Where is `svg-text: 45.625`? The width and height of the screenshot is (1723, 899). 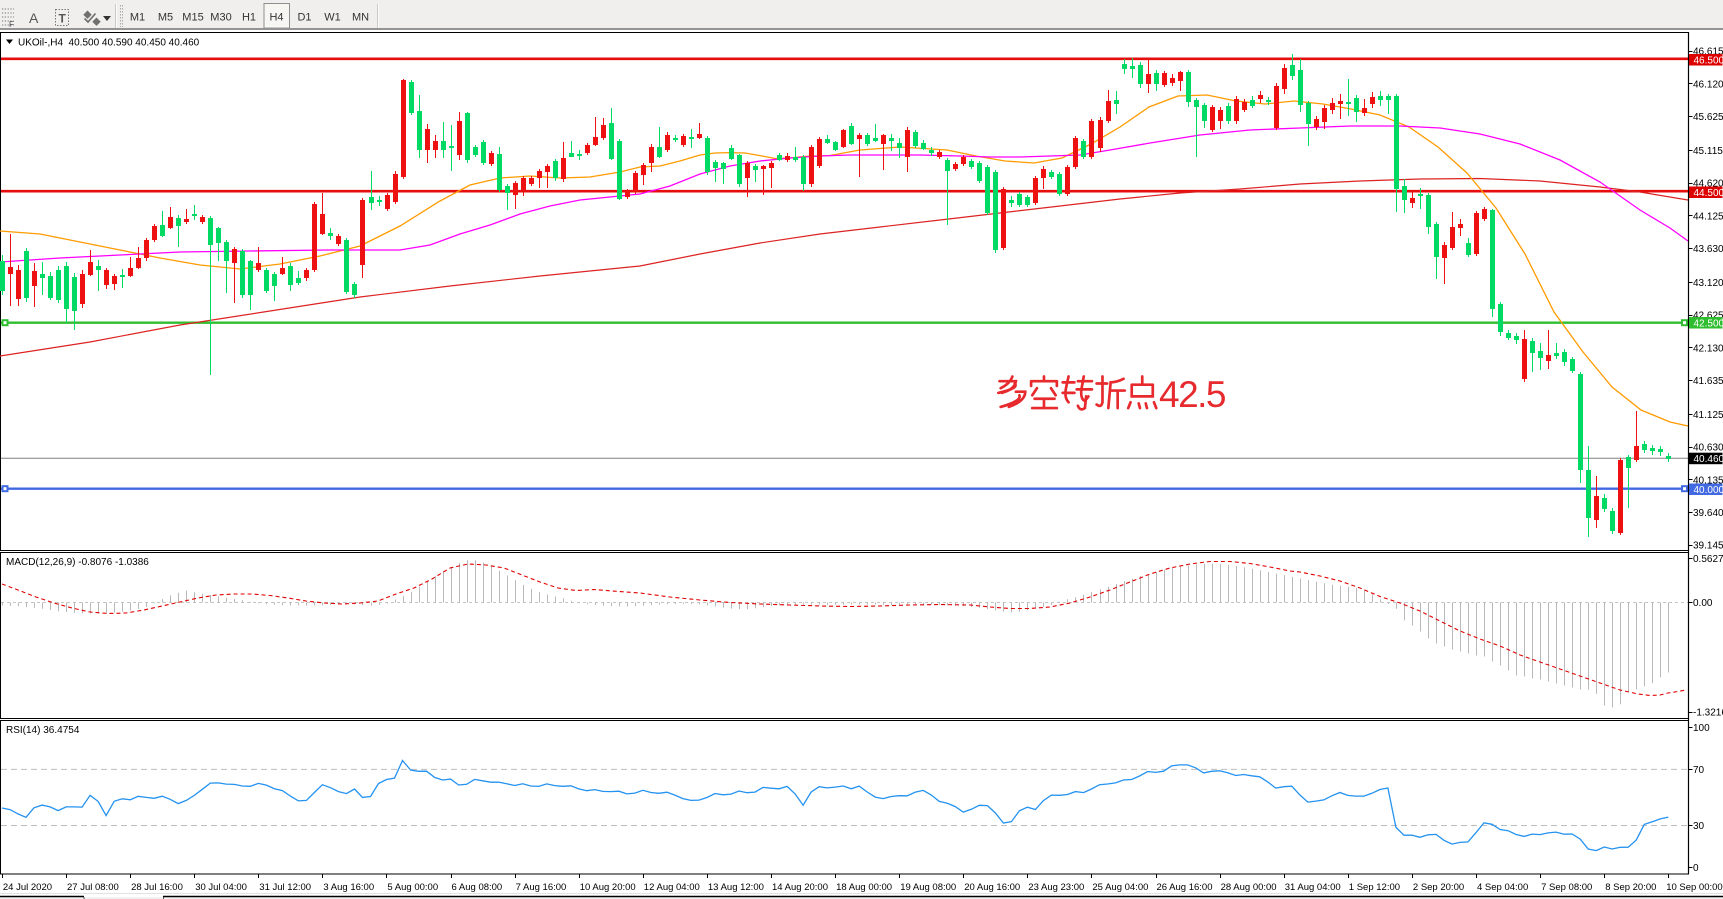 svg-text: 45.625 is located at coordinates (1708, 117).